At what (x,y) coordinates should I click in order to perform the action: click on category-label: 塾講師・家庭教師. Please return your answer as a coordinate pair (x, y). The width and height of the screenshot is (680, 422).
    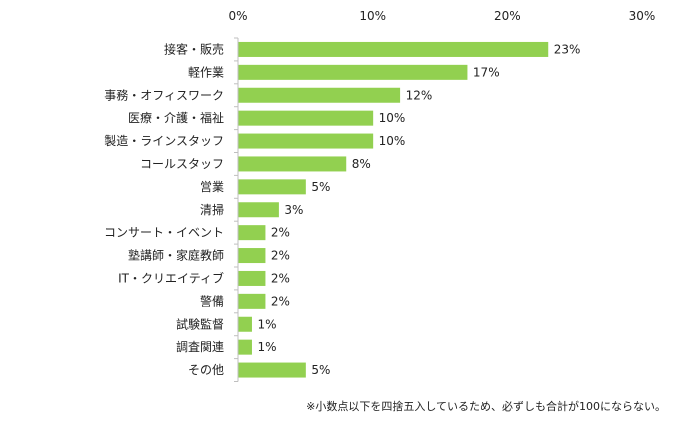
    Looking at the image, I should click on (176, 255).